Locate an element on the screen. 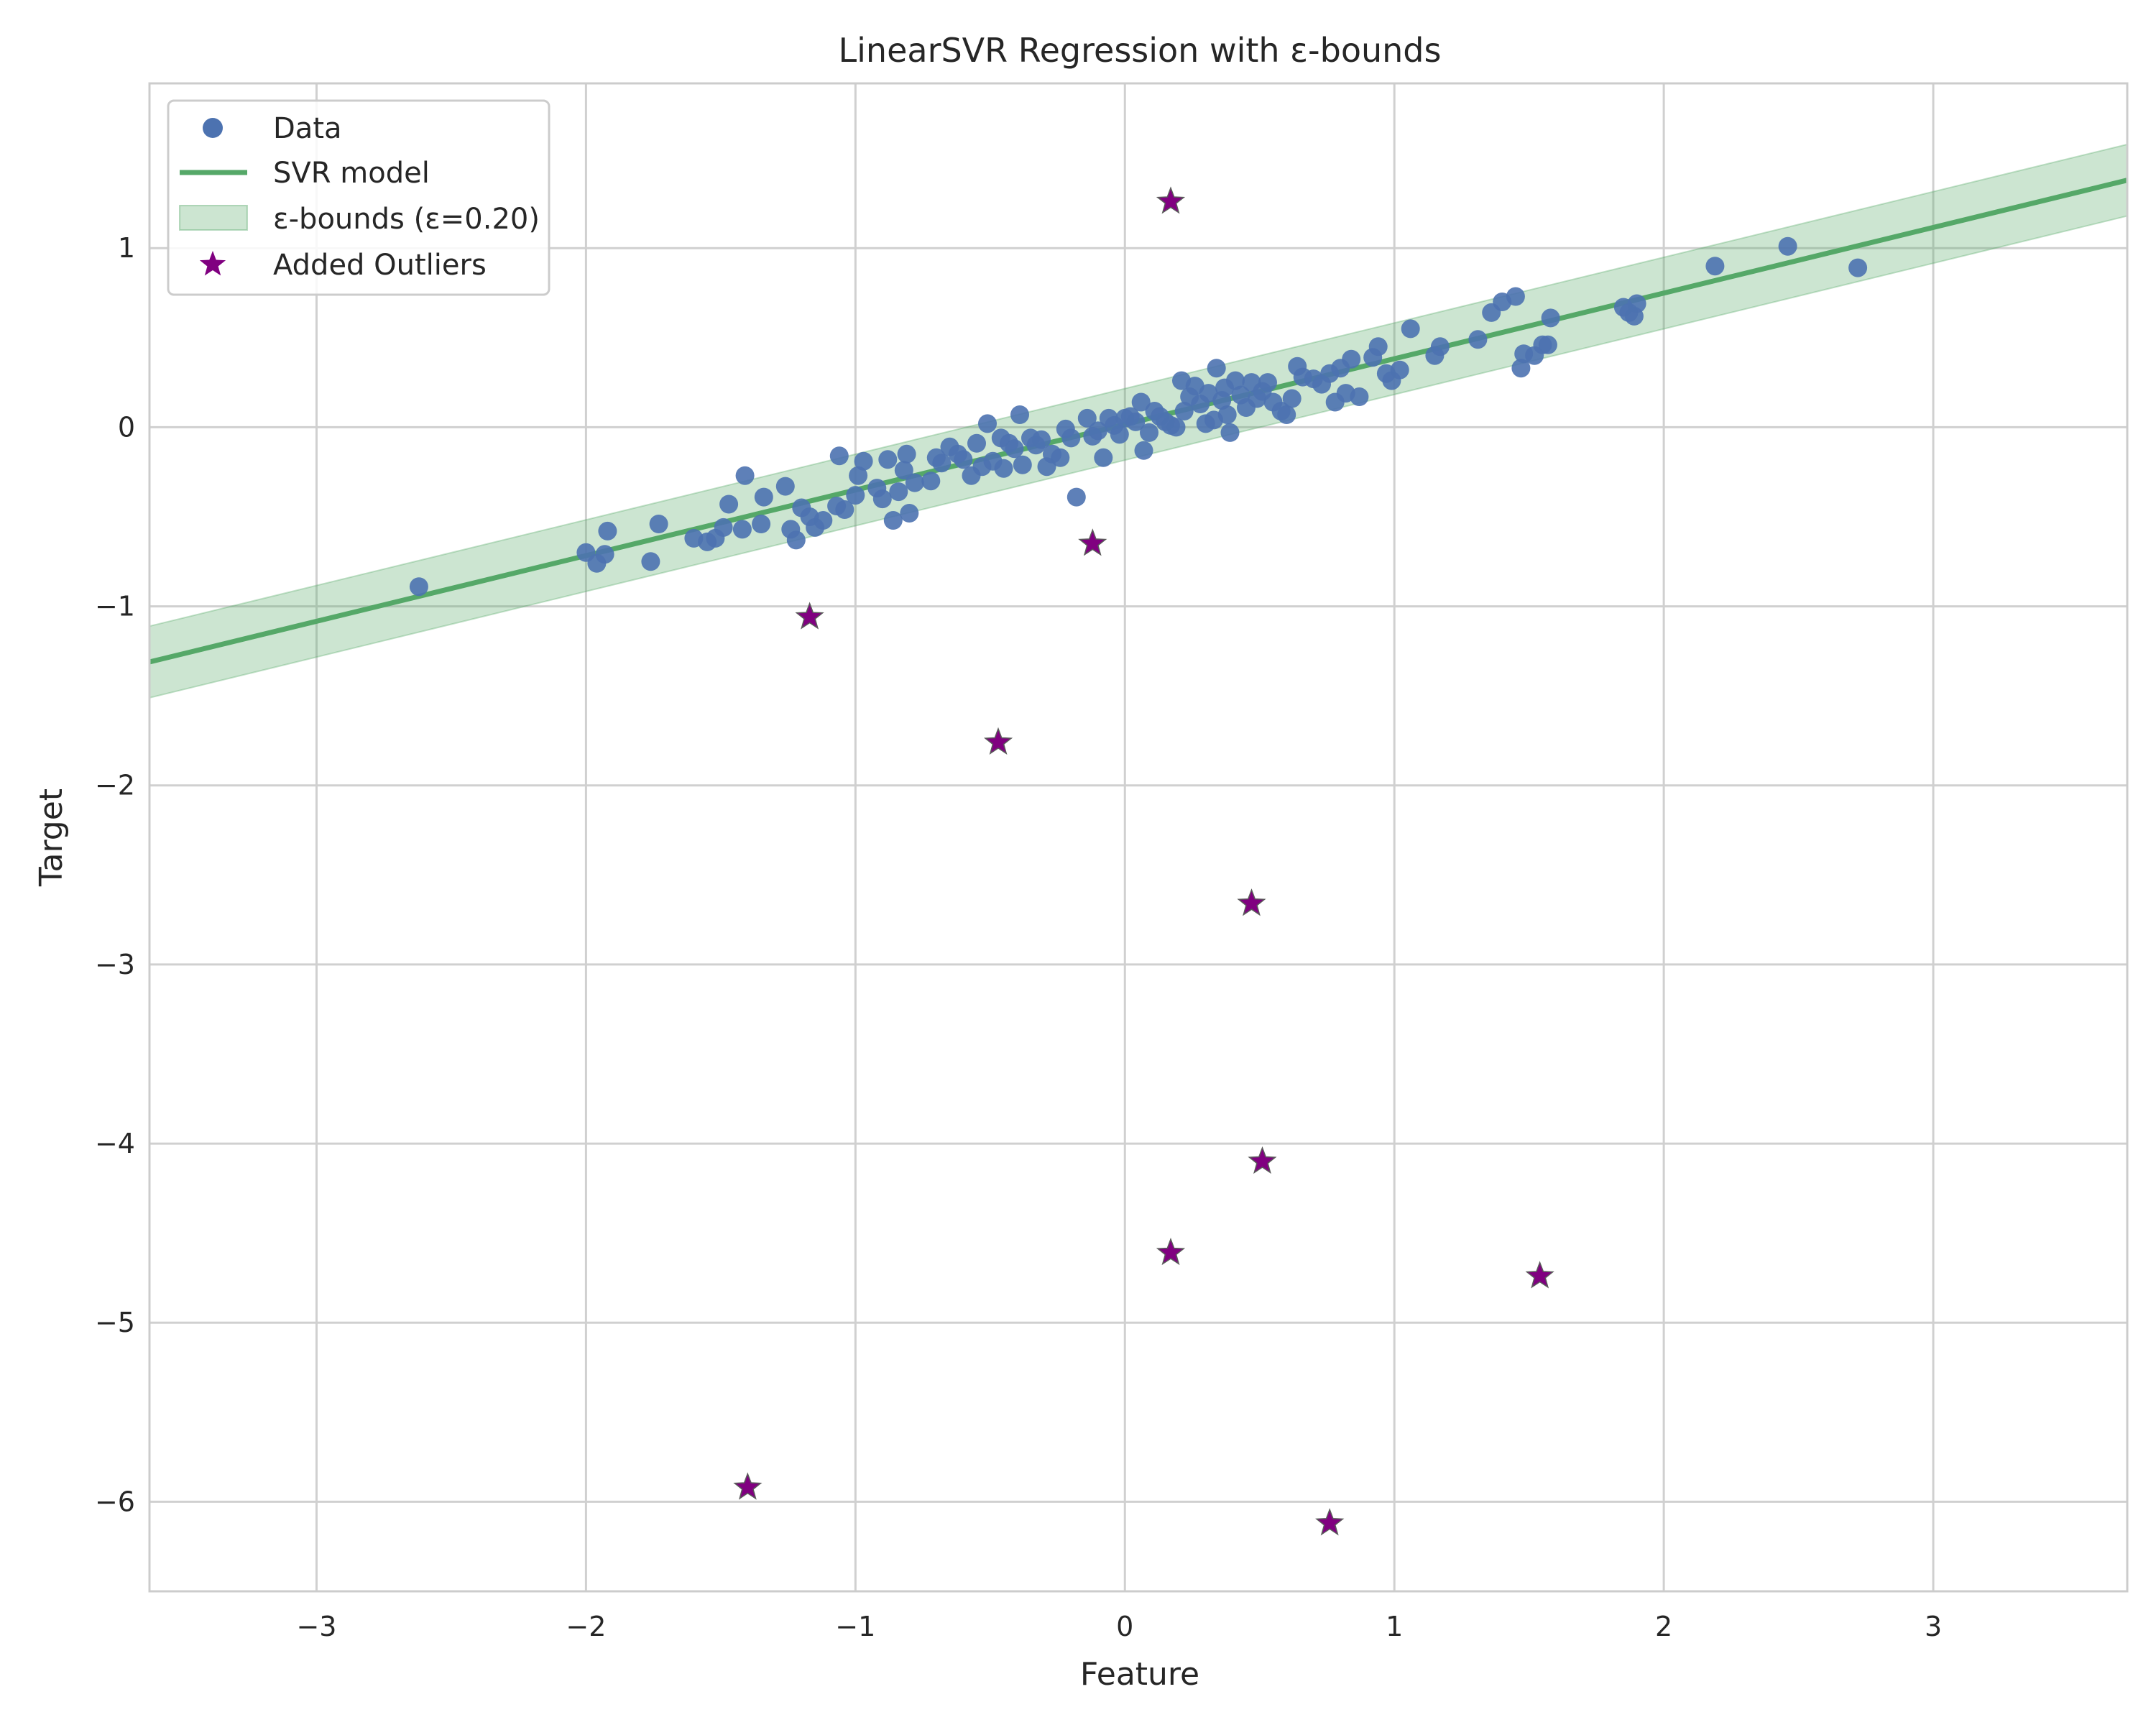 The width and height of the screenshot is (2156, 1725). y-tick-label: −3 is located at coordinates (115, 964).